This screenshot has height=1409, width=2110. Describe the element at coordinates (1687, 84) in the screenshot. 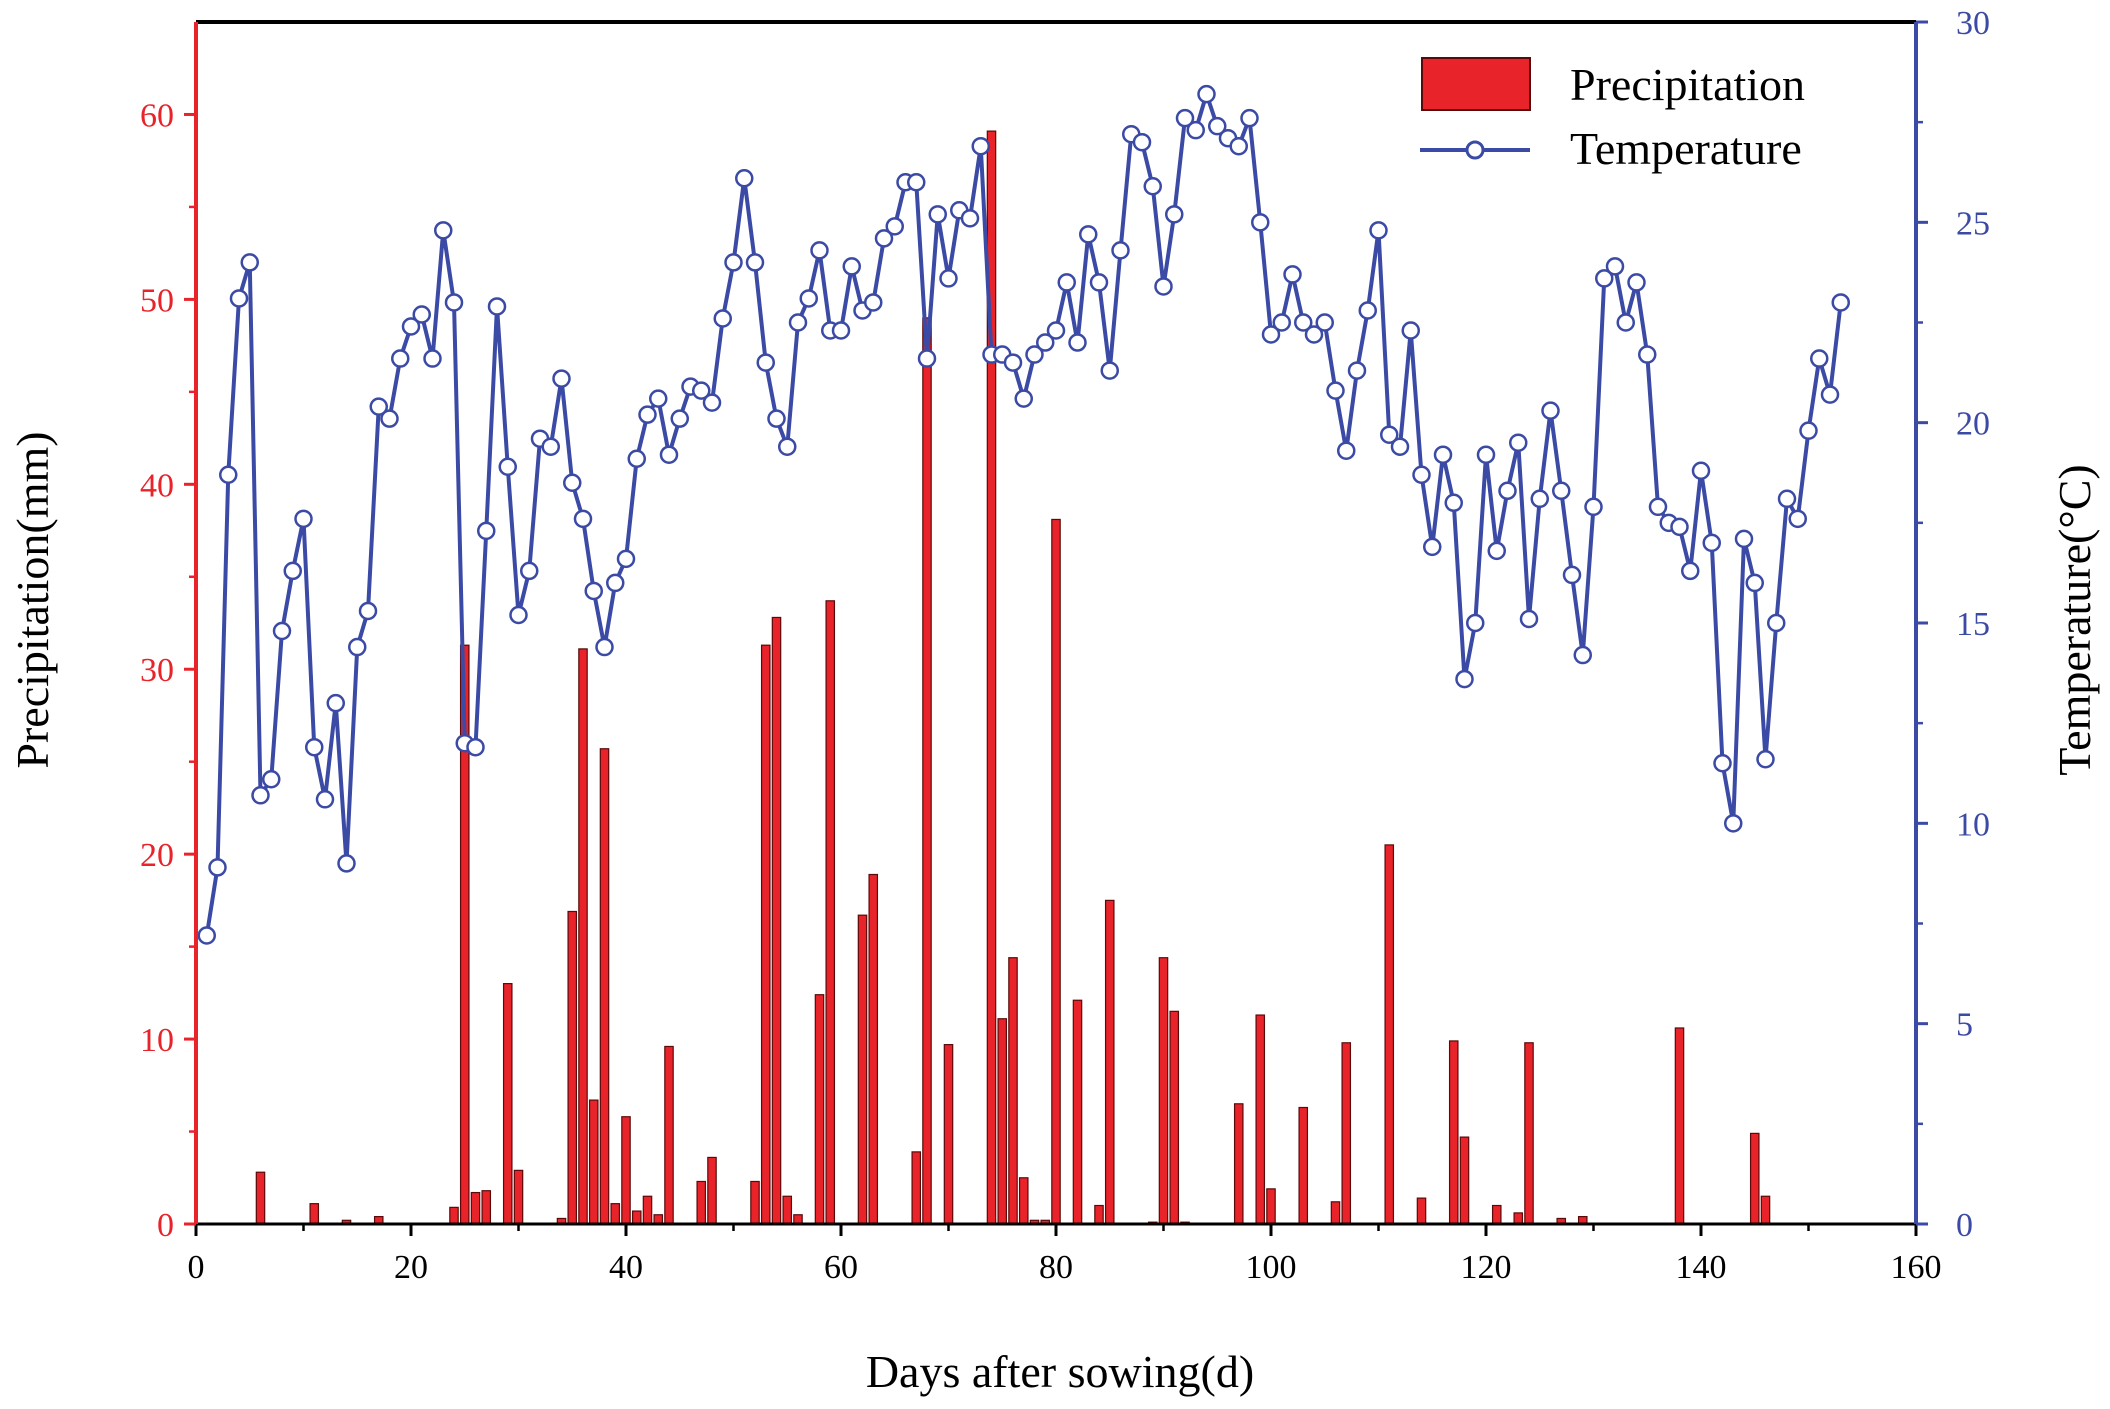

I see `legend-precipitation-label: Precipitation` at that location.